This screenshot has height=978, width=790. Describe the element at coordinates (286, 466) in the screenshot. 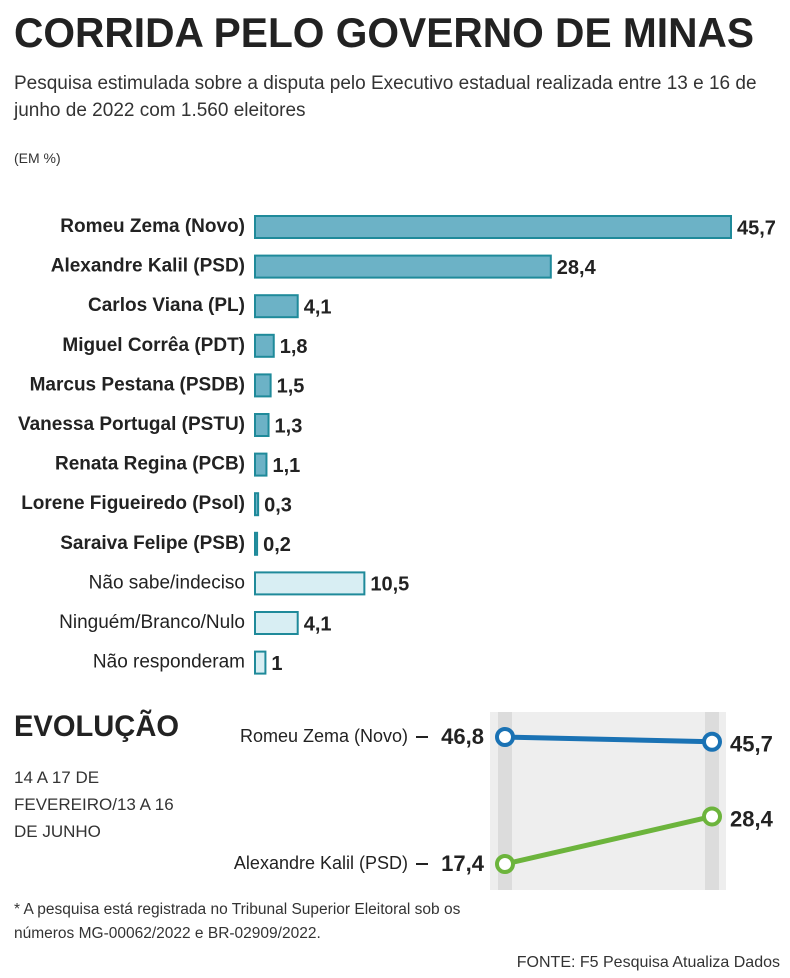

I see `value-label: 1,1` at that location.